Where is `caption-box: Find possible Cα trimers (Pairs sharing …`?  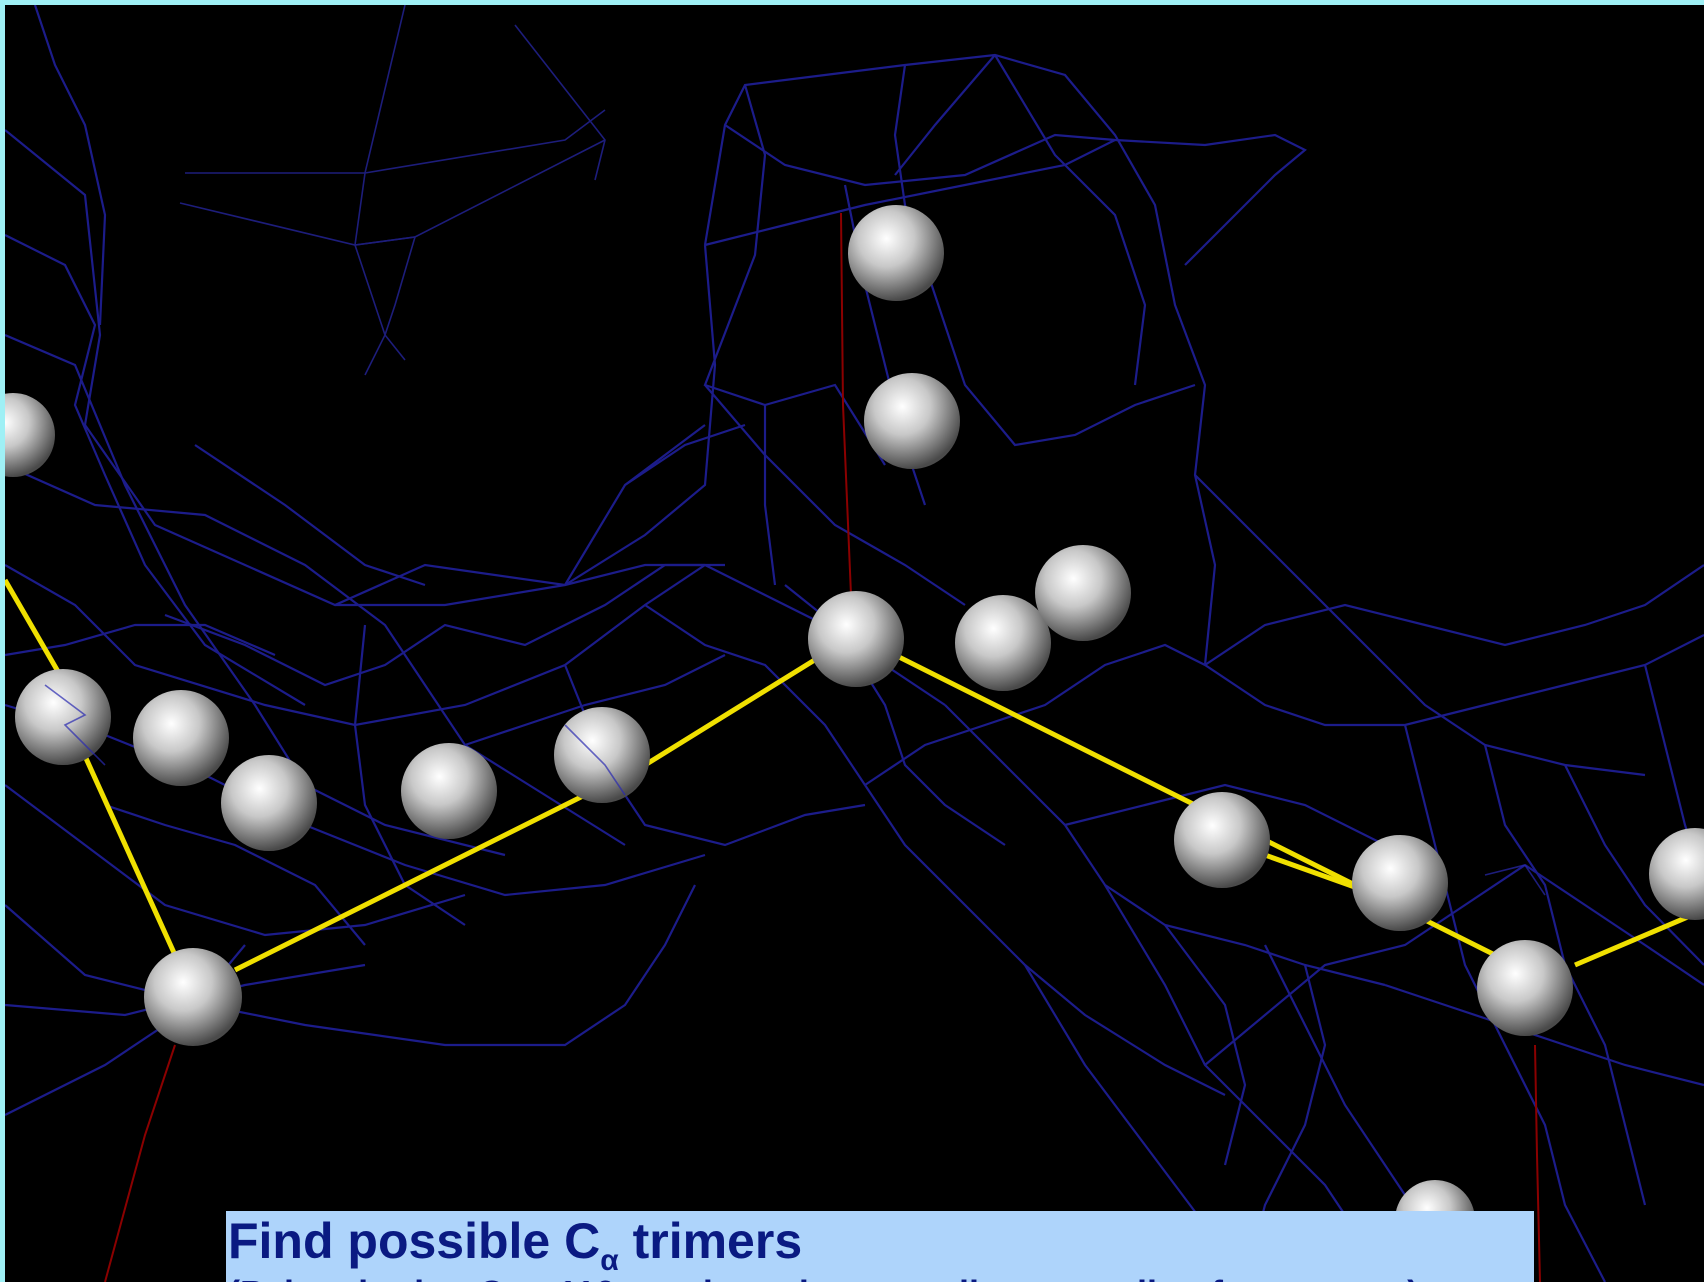
caption-box: Find possible Cα trimers (Pairs sharing … is located at coordinates (880, 1246).